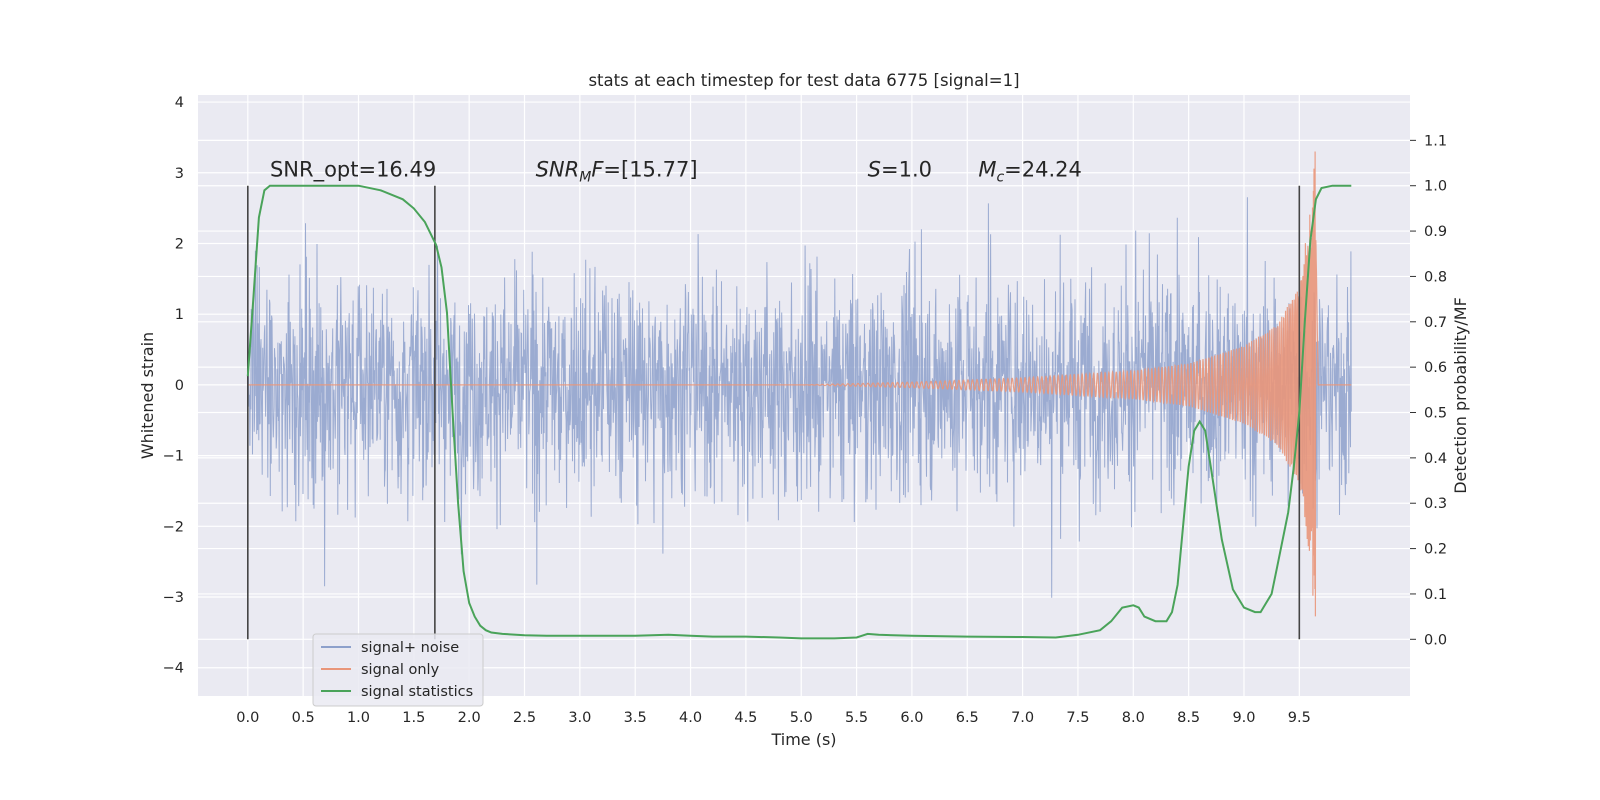 This screenshot has height=800, width=1600. Describe the element at coordinates (173, 527) in the screenshot. I see `y-tick-label: −2` at that location.